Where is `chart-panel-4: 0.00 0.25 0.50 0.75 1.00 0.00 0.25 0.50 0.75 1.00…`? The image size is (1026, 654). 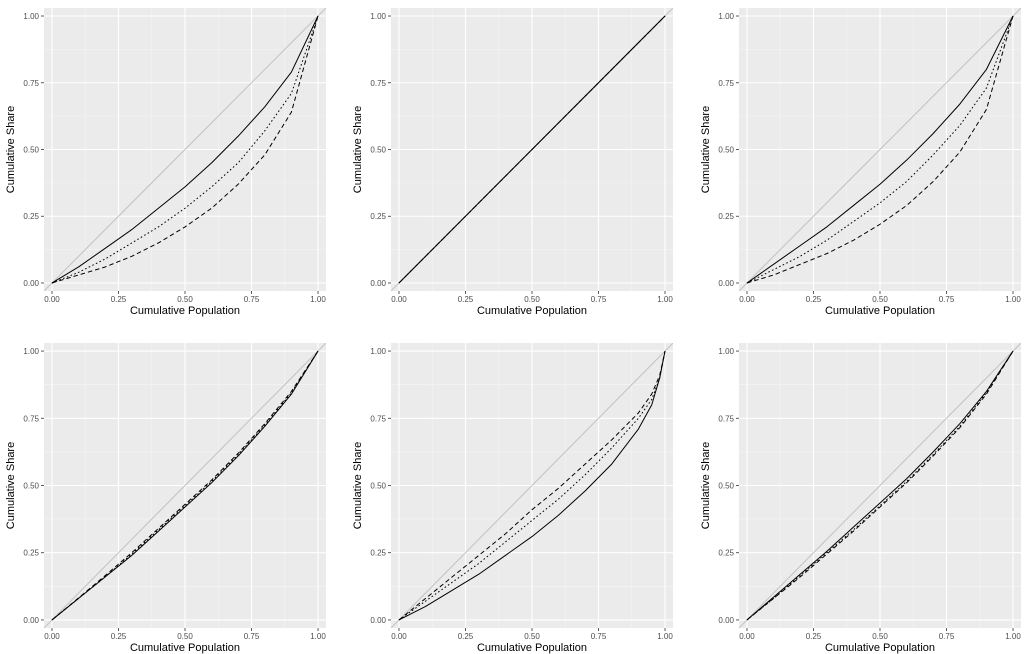 chart-panel-4: 0.00 0.25 0.50 0.75 1.00 0.00 0.25 0.50 0.75 1.00… is located at coordinates (165, 498).